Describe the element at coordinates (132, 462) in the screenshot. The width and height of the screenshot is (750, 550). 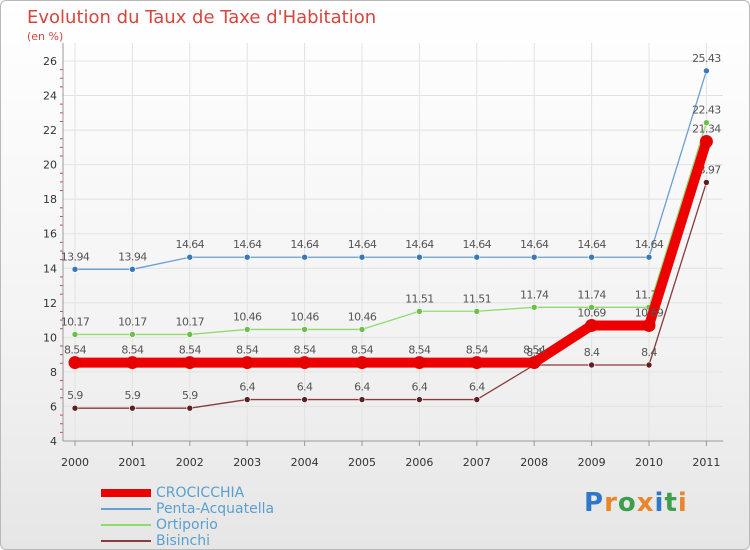
I see `x-tick-label: 2001` at that location.